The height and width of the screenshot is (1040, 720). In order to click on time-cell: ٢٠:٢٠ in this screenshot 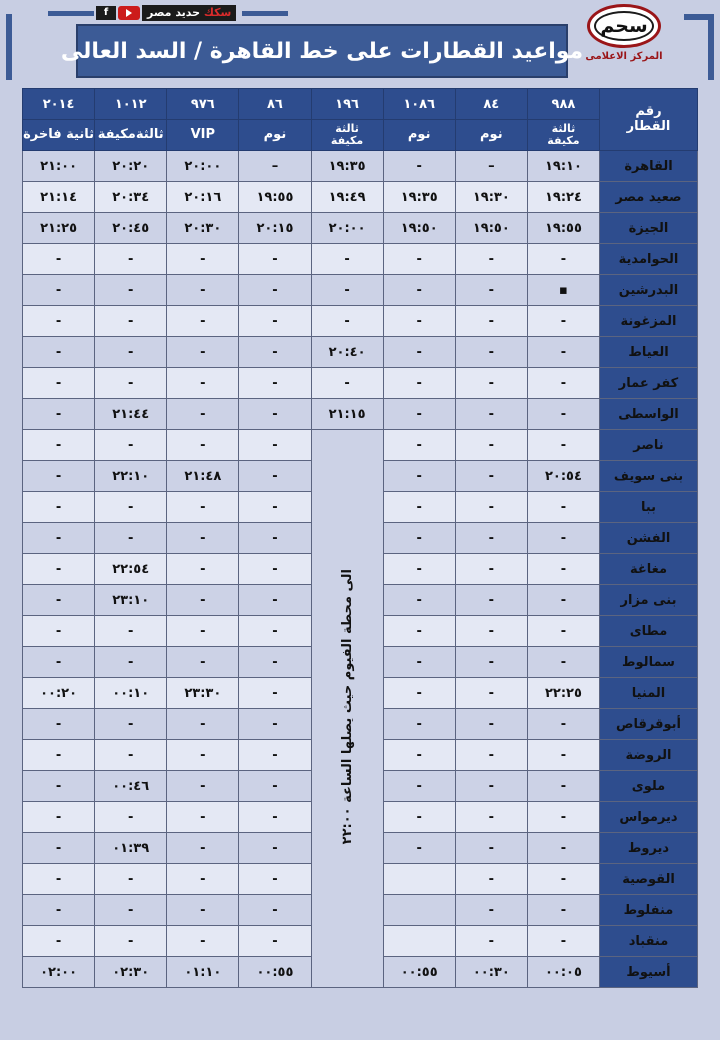, I will do `click(131, 166)`.